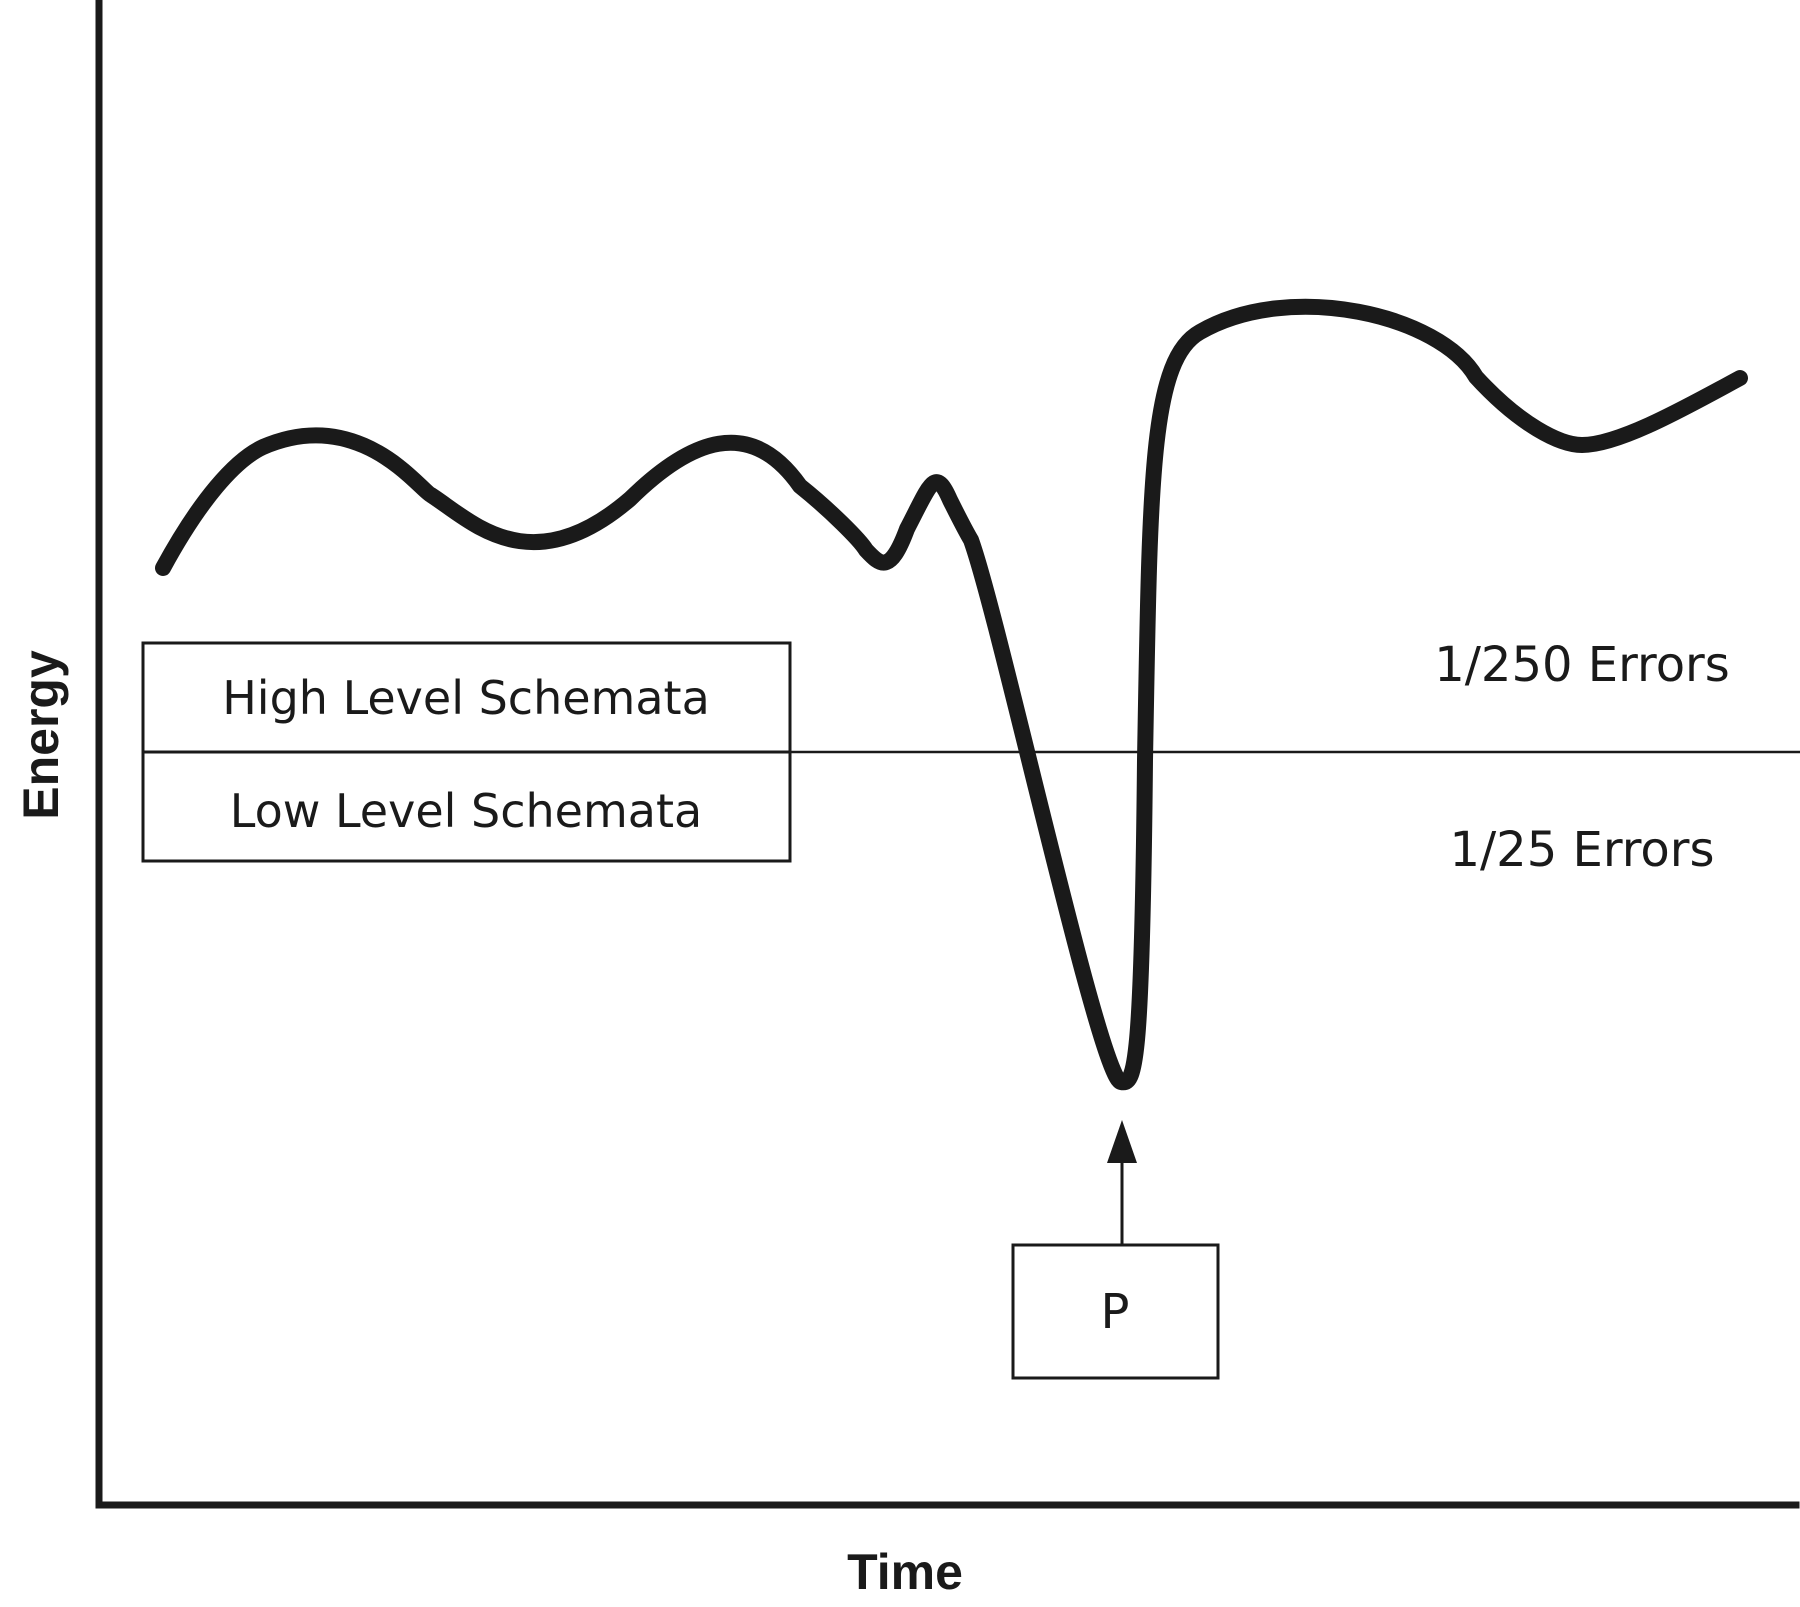 This screenshot has height=1607, width=1800. I want to click on low-level-schemata-box, so click(466, 806).